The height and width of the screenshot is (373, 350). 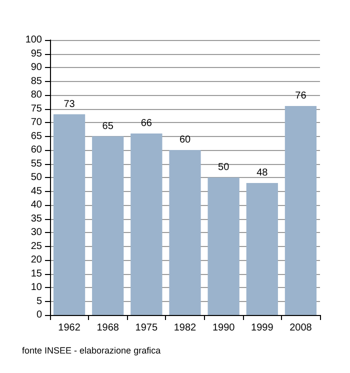 I want to click on y-tick-label: 100, so click(x=33, y=40).